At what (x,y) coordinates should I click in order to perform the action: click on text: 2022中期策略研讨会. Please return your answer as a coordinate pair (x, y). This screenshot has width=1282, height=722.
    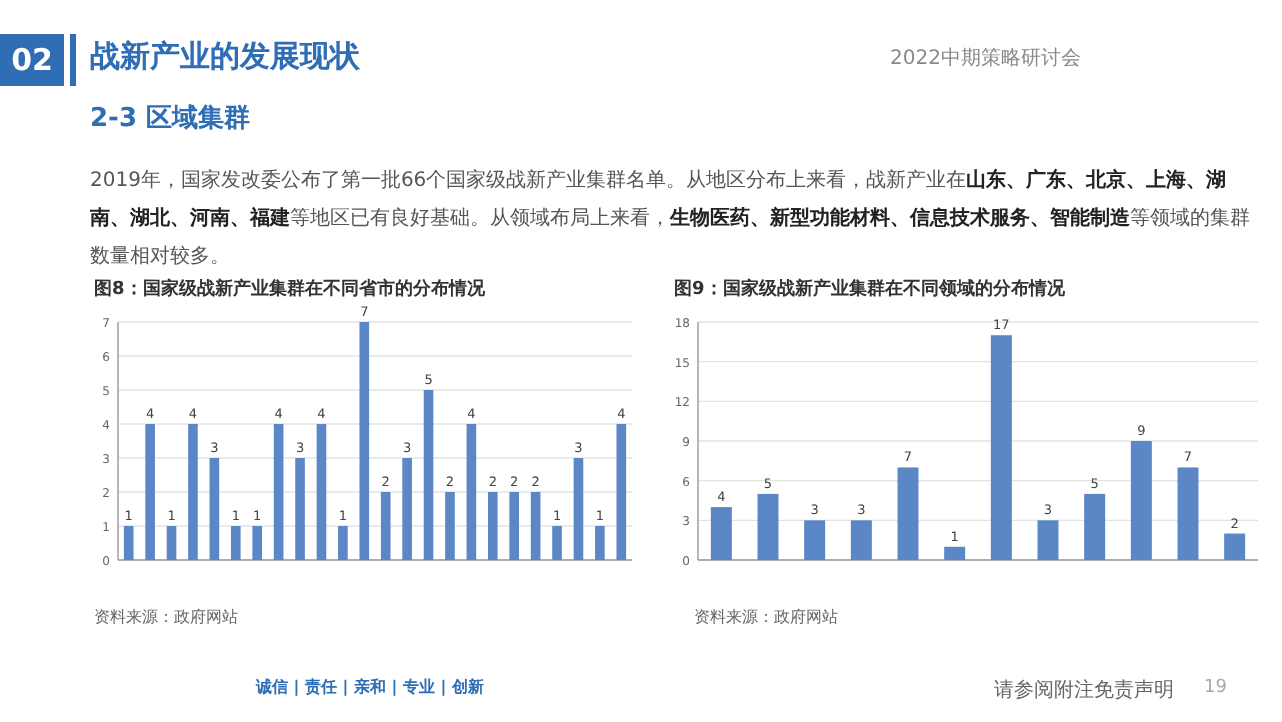
    Looking at the image, I should click on (985, 58).